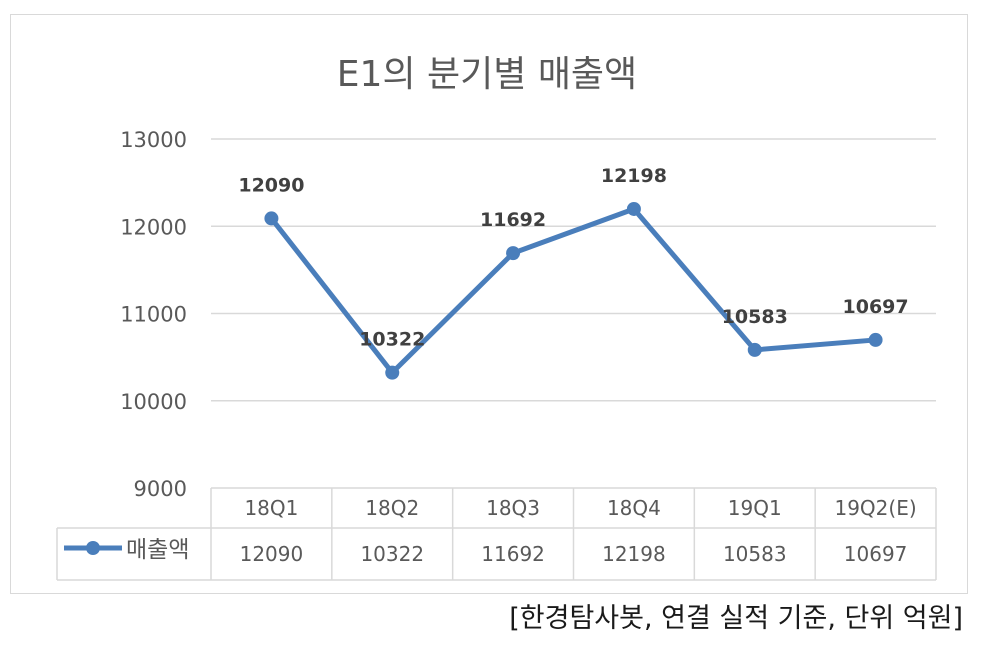 This screenshot has height=646, width=981. I want to click on legend-label: 매출액, so click(157, 550).